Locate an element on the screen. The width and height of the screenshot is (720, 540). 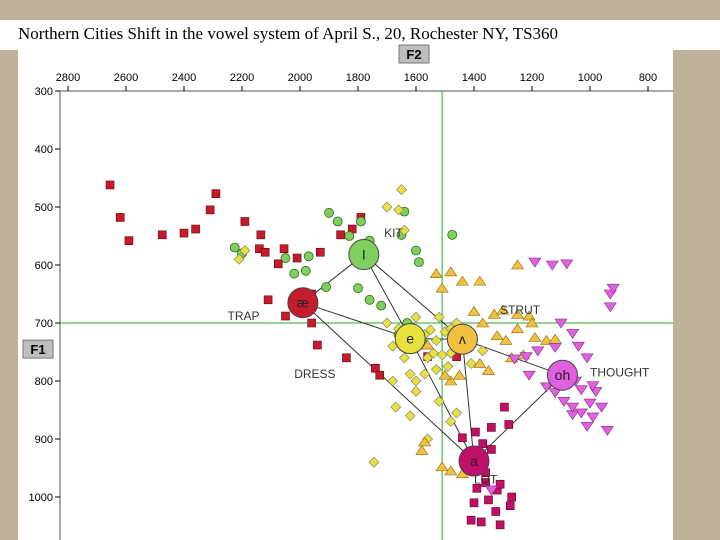
strut-mean-marker is located at coordinates (462, 339).